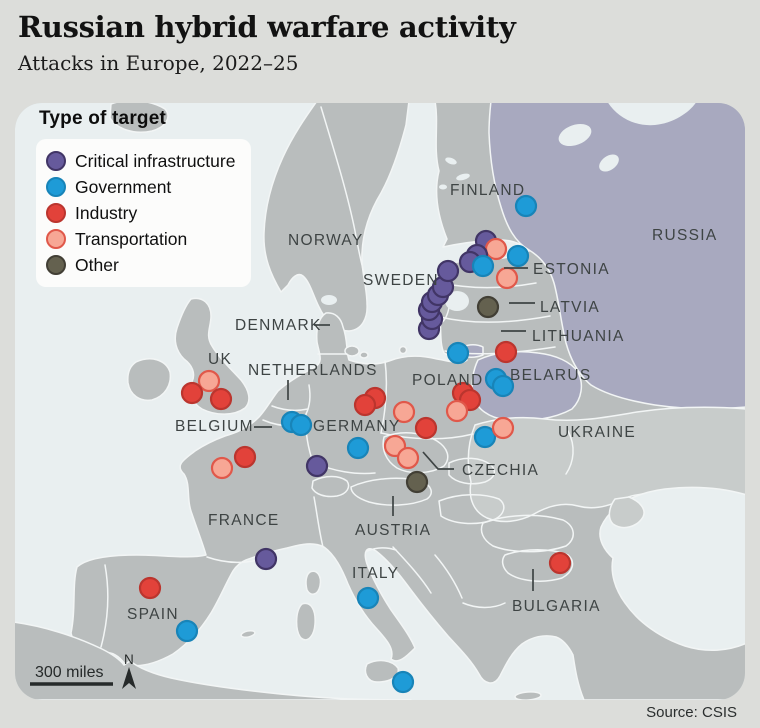 The height and width of the screenshot is (728, 760). I want to click on white-sea, so click(652, 114).